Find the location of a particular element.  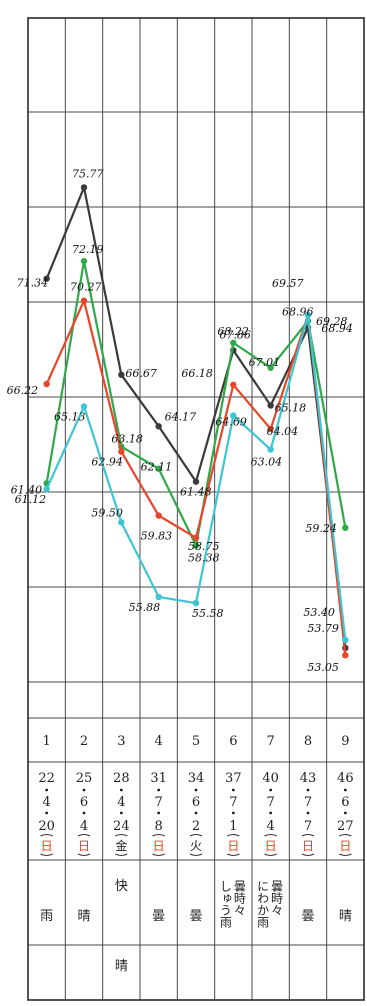

data-label: 66.18 is located at coordinates (197, 373).